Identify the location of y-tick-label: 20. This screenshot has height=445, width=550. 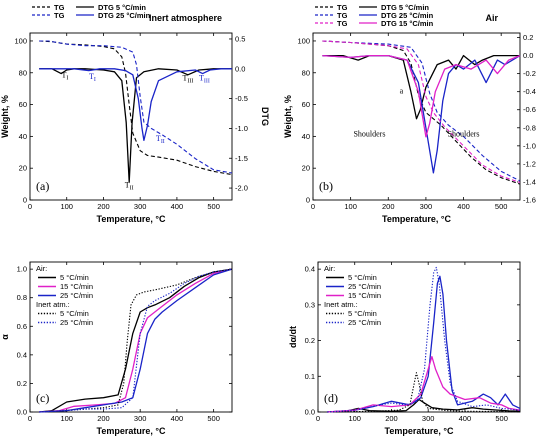
(23, 168).